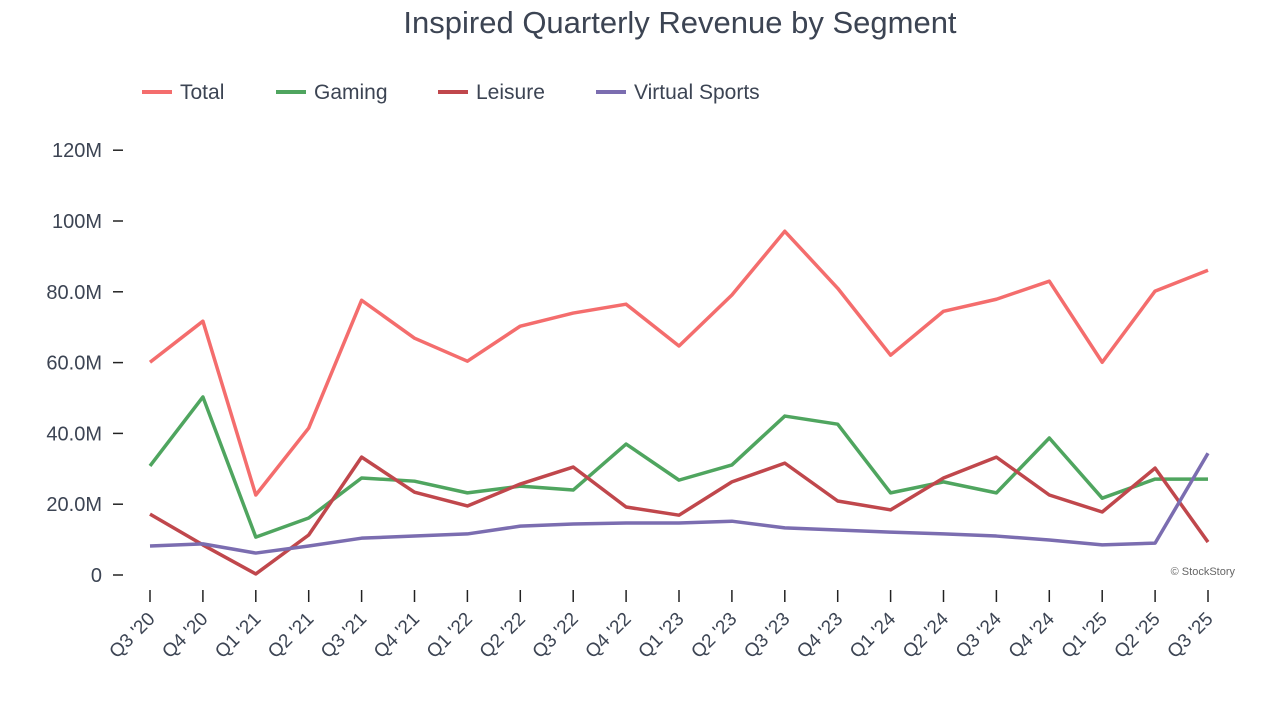  What do you see at coordinates (74, 364) in the screenshot?
I see `y-tick-label: 60.0M` at bounding box center [74, 364].